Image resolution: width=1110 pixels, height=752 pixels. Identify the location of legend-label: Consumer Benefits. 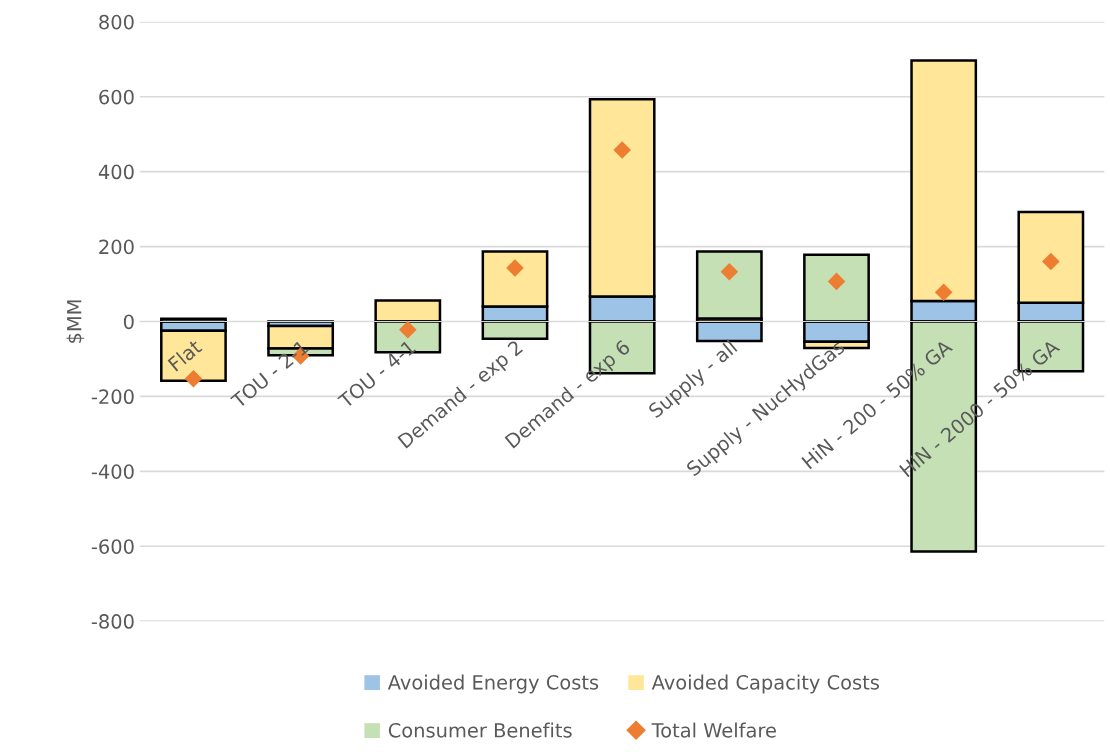
(480, 730).